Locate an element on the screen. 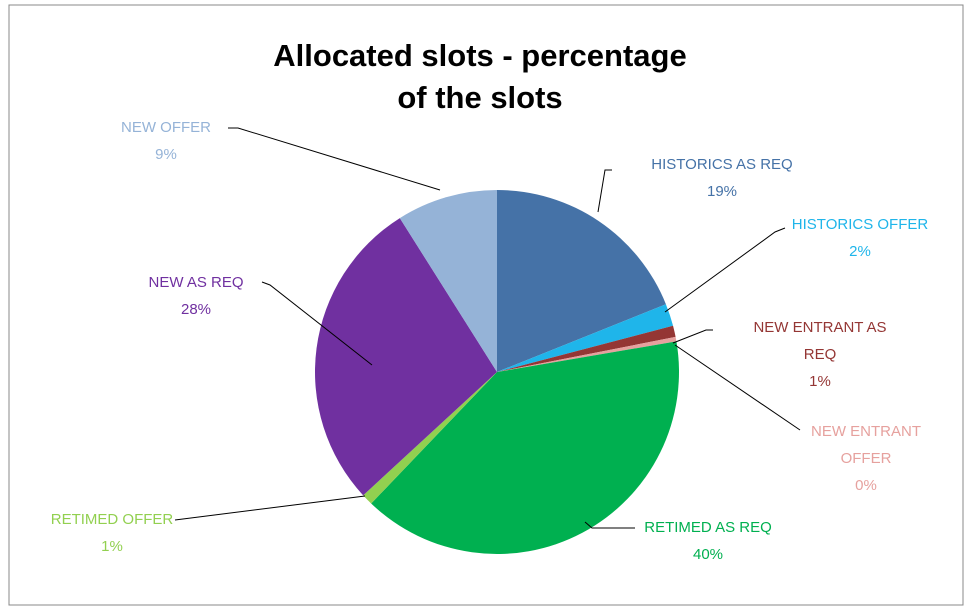 The height and width of the screenshot is (616, 973). category-label: RETIMED AS REQ is located at coordinates (708, 527).